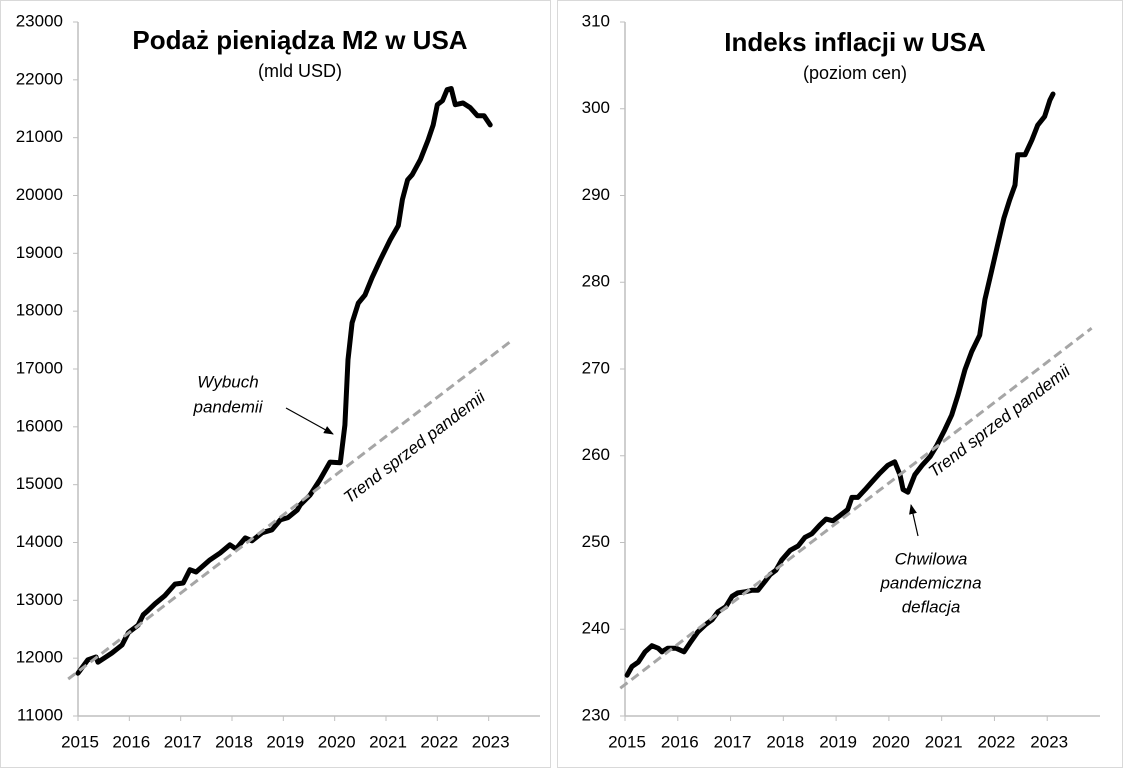  What do you see at coordinates (596, 194) in the screenshot?
I see `y-tick-label: 290` at bounding box center [596, 194].